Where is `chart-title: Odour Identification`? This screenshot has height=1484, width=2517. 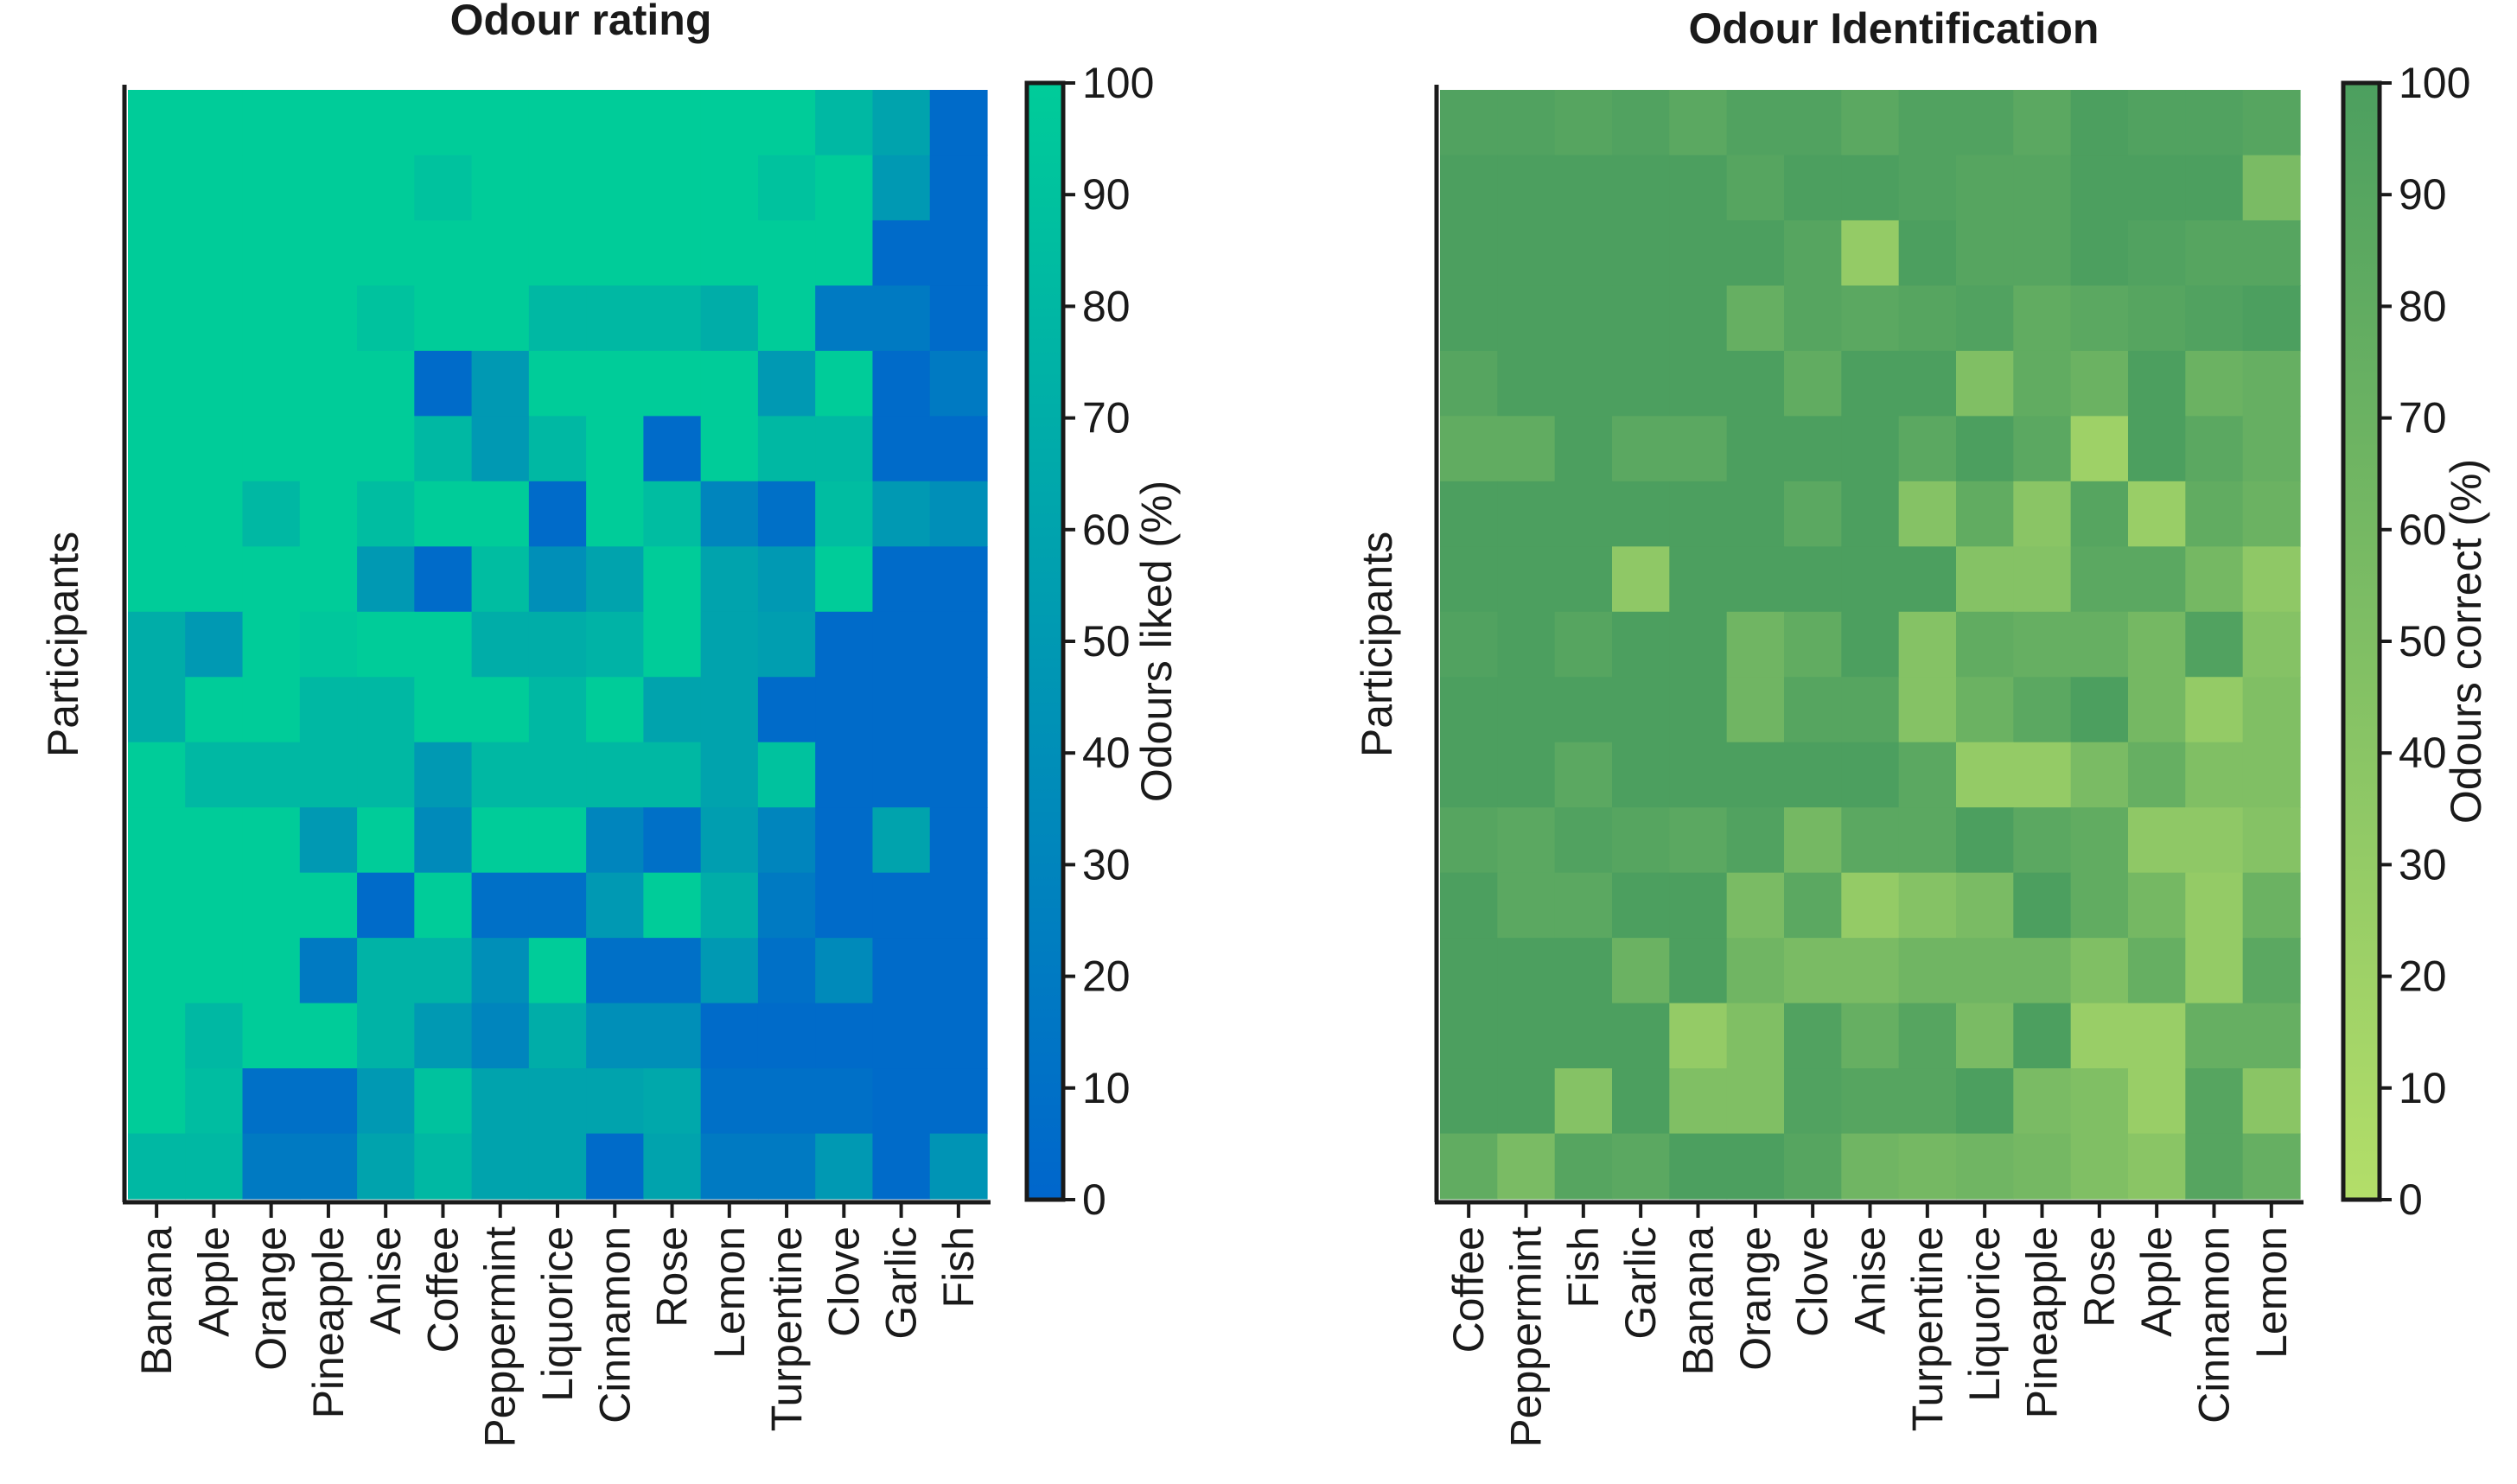
chart-title: Odour Identification is located at coordinates (1895, 28).